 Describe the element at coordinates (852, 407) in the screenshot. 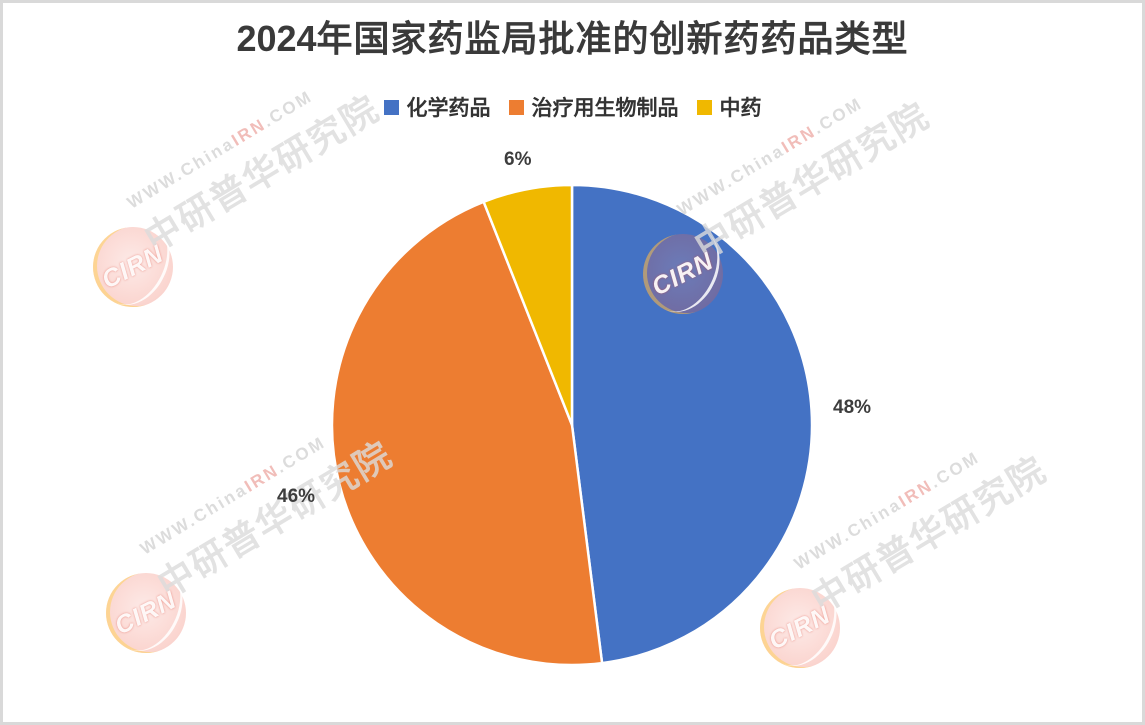

I see `data-label-chemical: 48%` at that location.